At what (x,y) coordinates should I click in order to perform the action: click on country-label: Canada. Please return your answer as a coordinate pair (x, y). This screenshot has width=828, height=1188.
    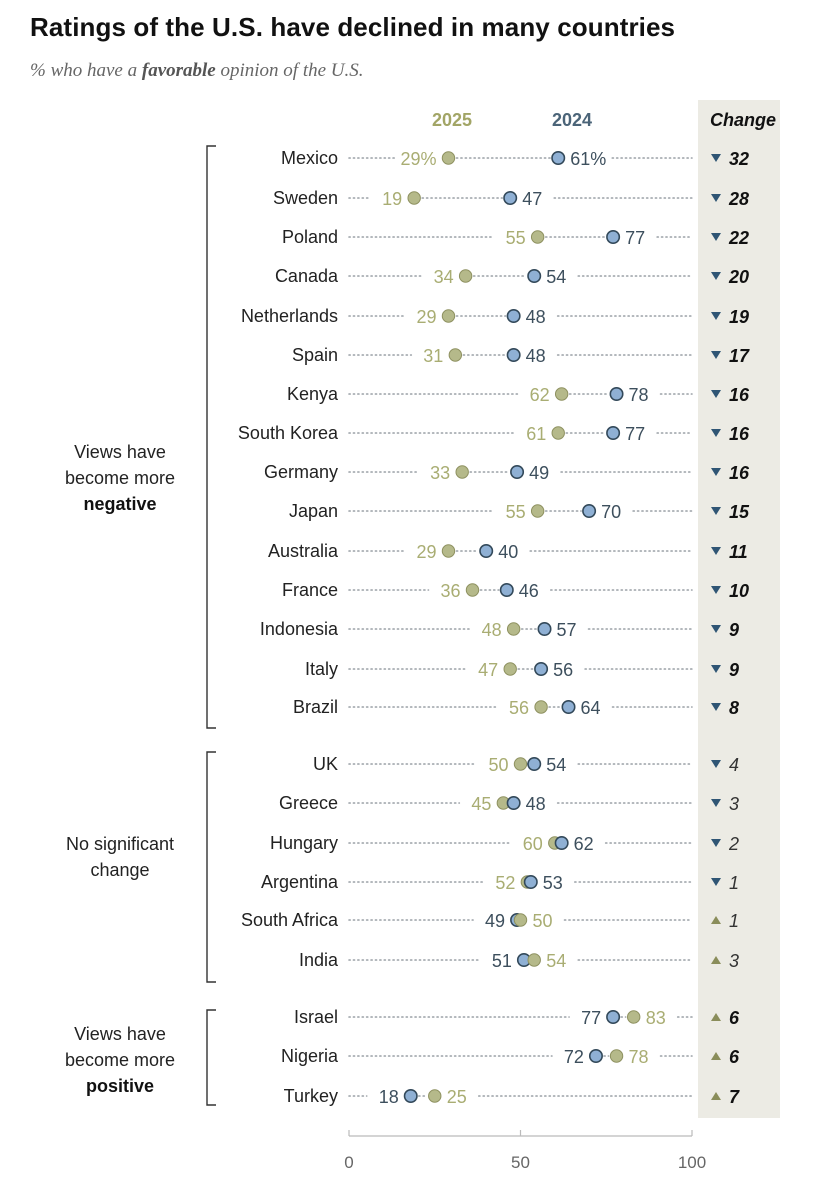
    Looking at the image, I should click on (307, 276).